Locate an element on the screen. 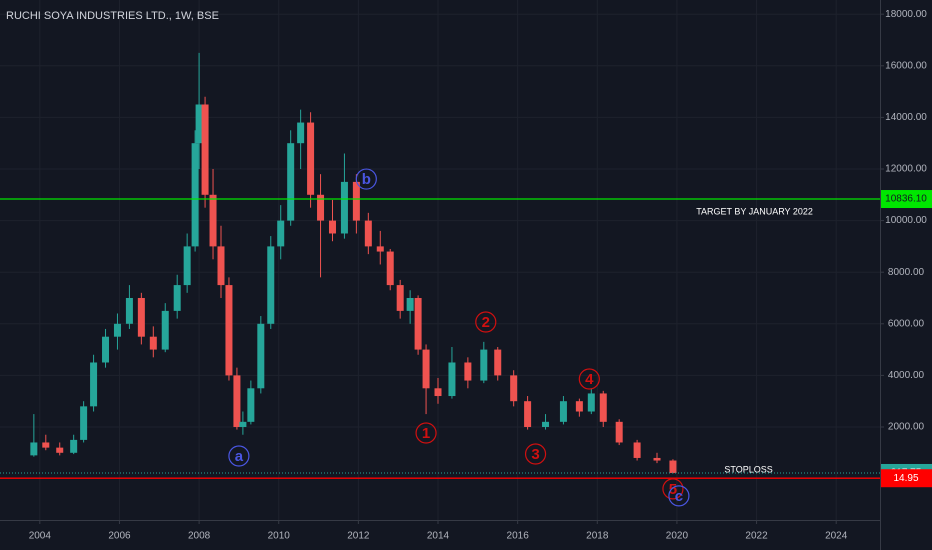 This screenshot has height=550, width=932. y-tick-label: 10000.00 is located at coordinates (906, 220).